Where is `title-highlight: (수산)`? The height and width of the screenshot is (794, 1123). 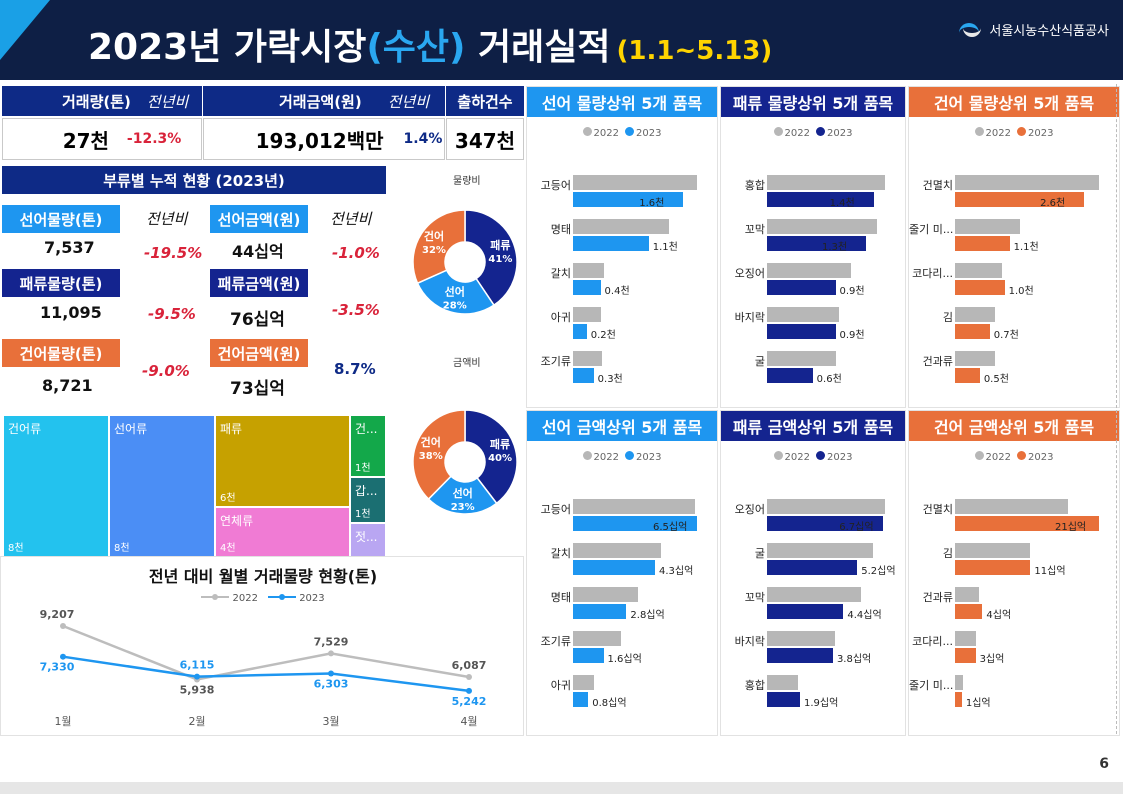 title-highlight: (수산) is located at coordinates (416, 47).